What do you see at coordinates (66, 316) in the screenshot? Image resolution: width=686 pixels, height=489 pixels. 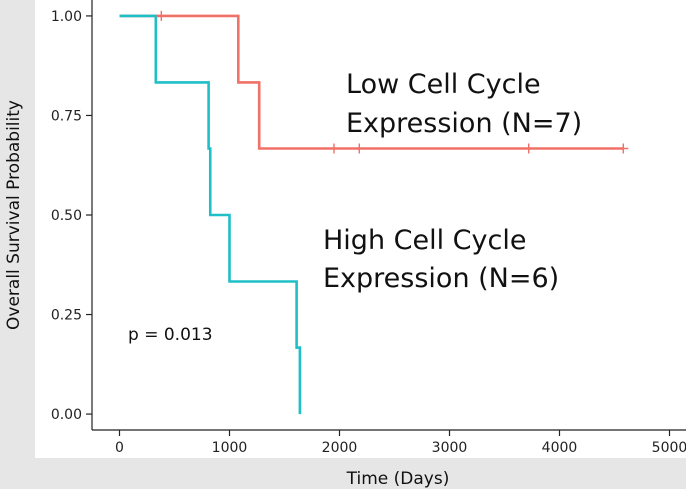 I see `y-tick-label: 0.25` at bounding box center [66, 316].